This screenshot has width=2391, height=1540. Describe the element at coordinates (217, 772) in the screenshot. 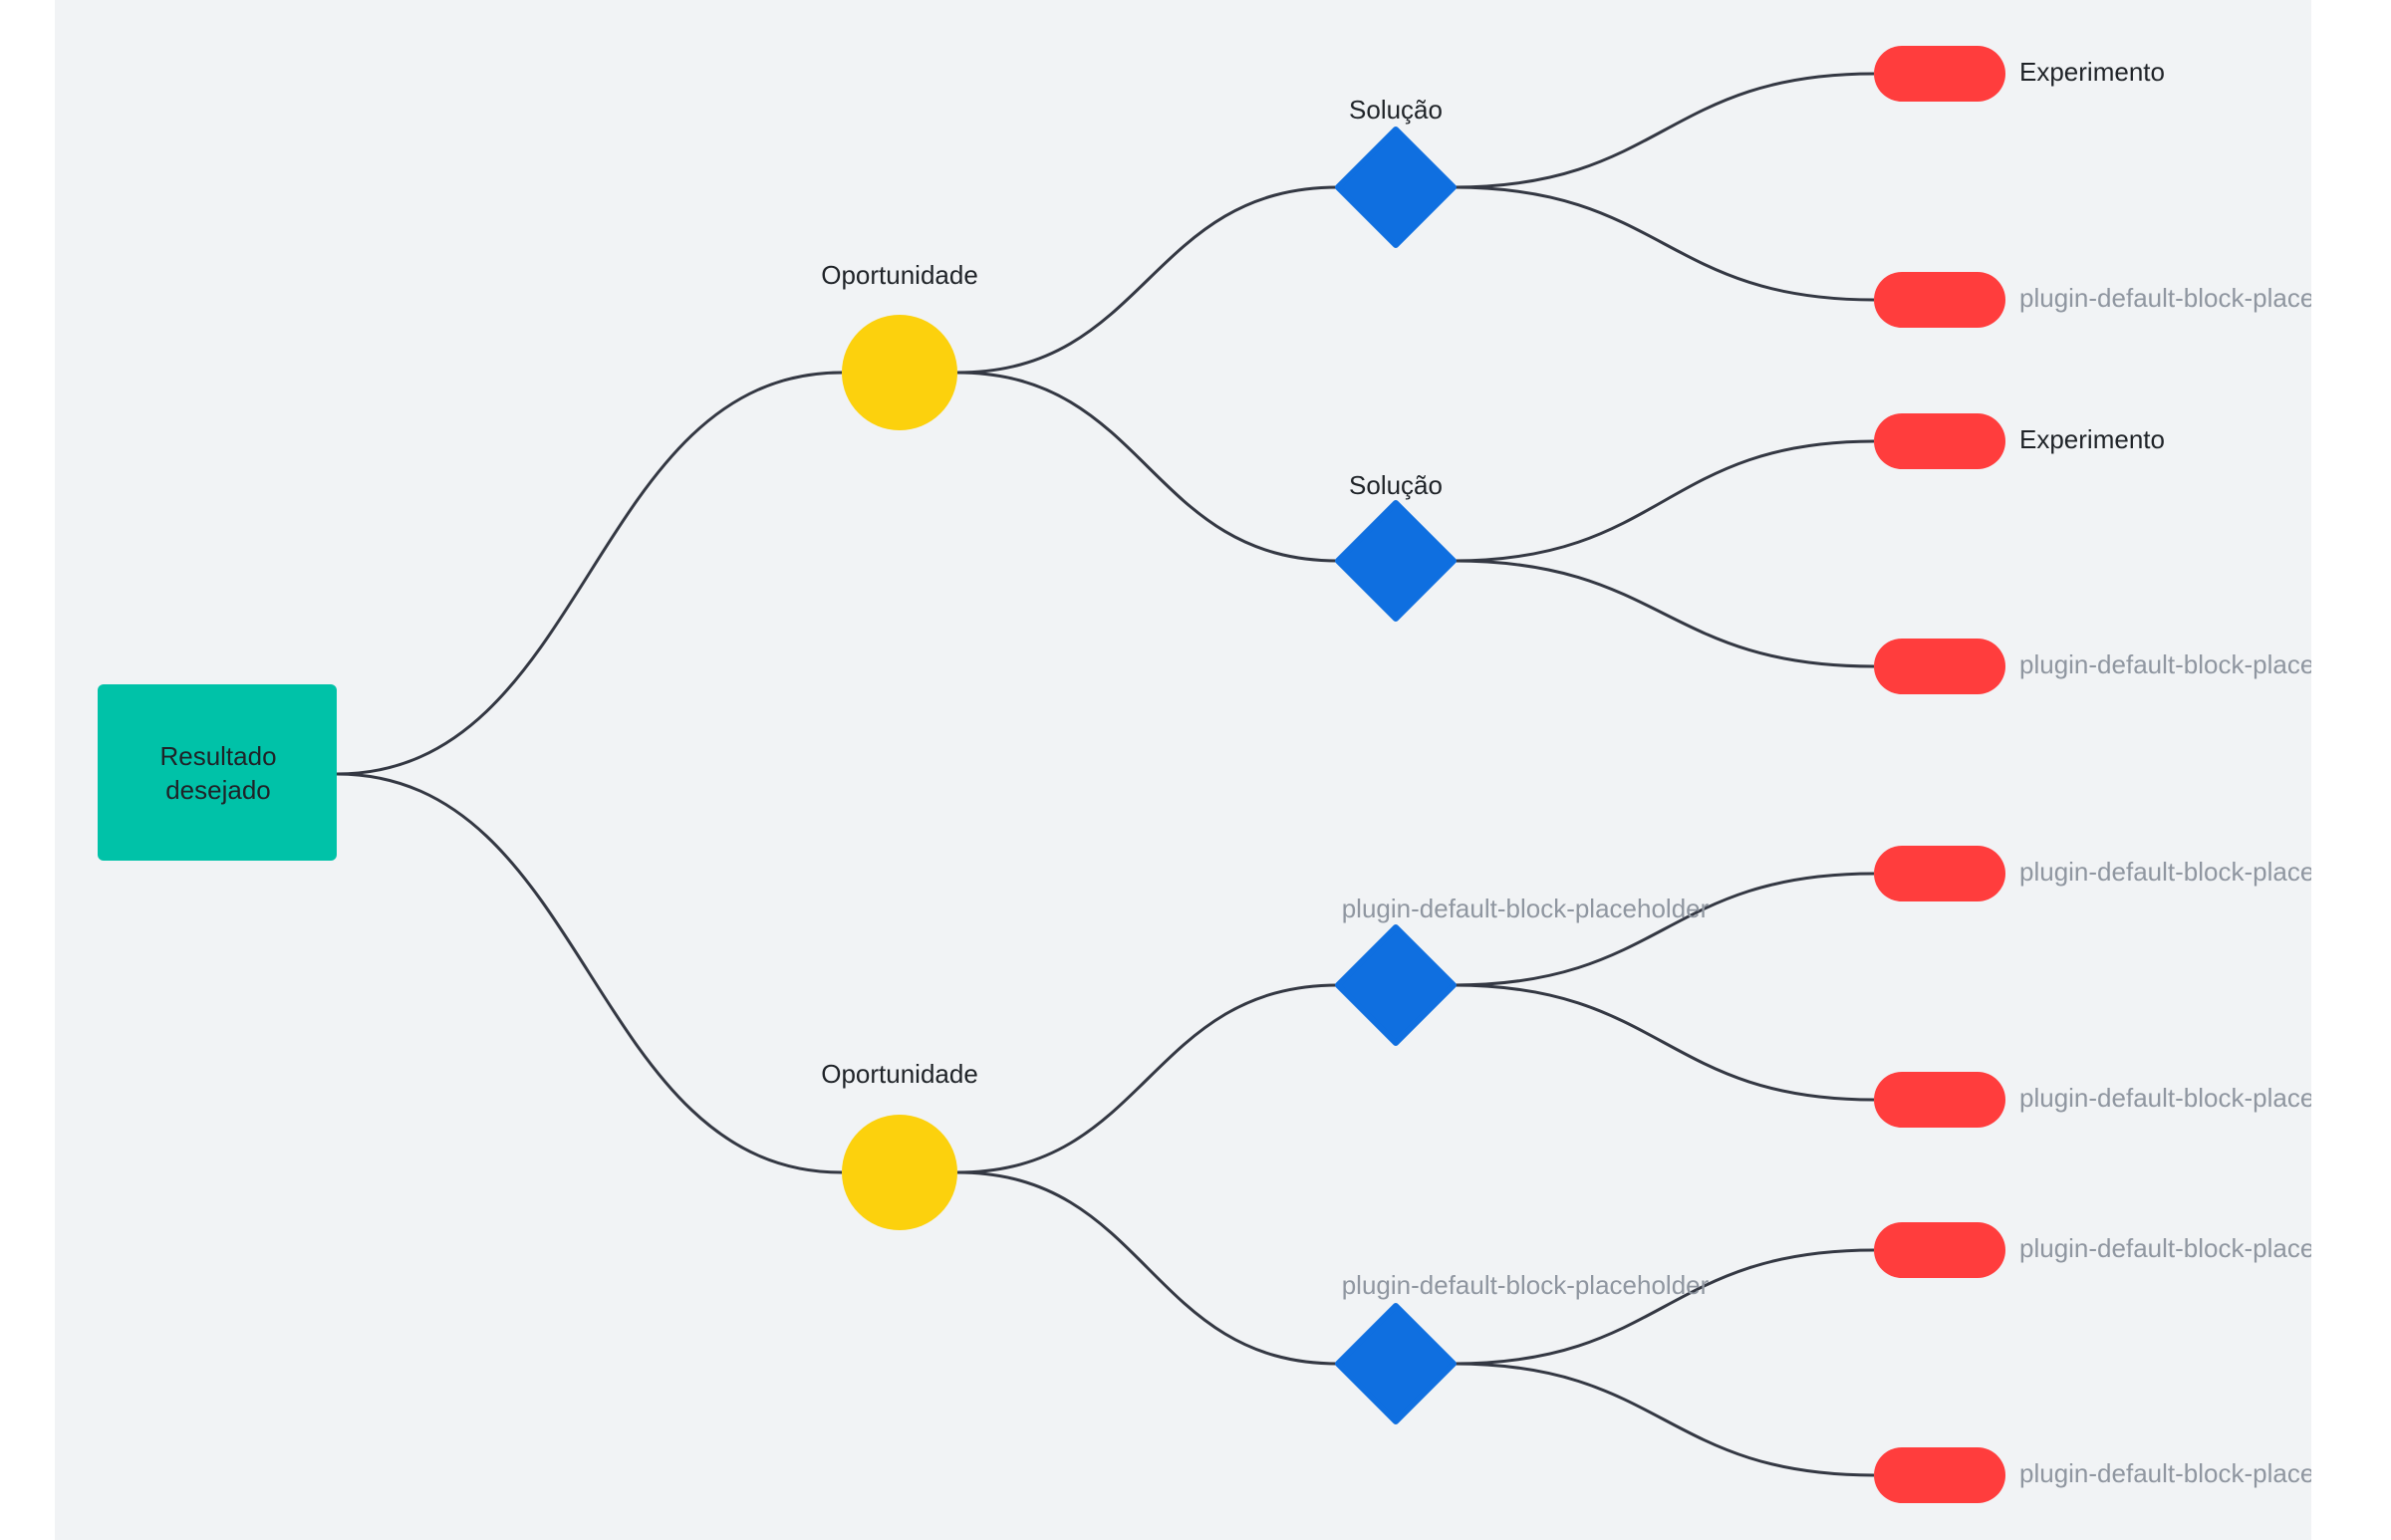

I see `root-outcome-node` at that location.